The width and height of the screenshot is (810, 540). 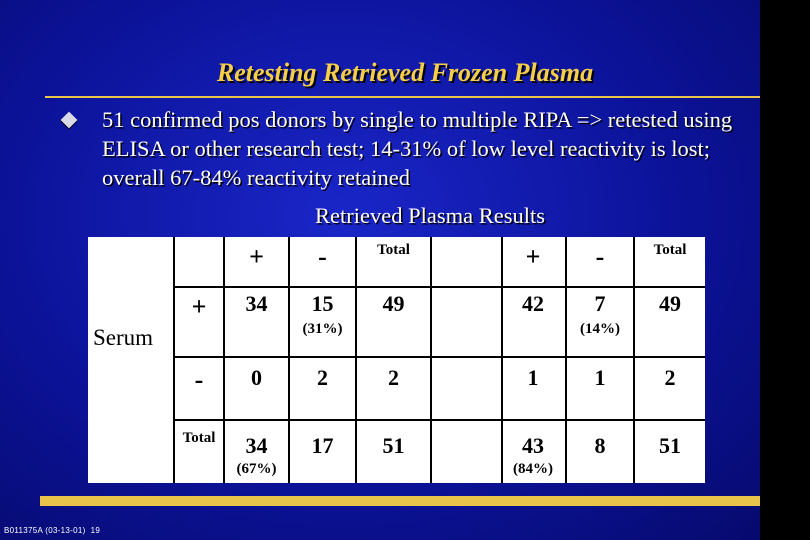 I want to click on table-cell: 17, so click(x=322, y=445).